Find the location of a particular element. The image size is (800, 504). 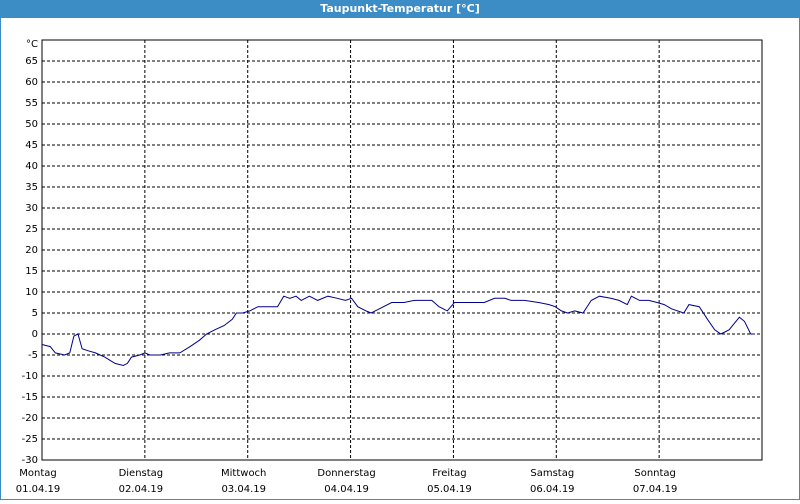

y-tick-label: 10 is located at coordinates (31, 292).